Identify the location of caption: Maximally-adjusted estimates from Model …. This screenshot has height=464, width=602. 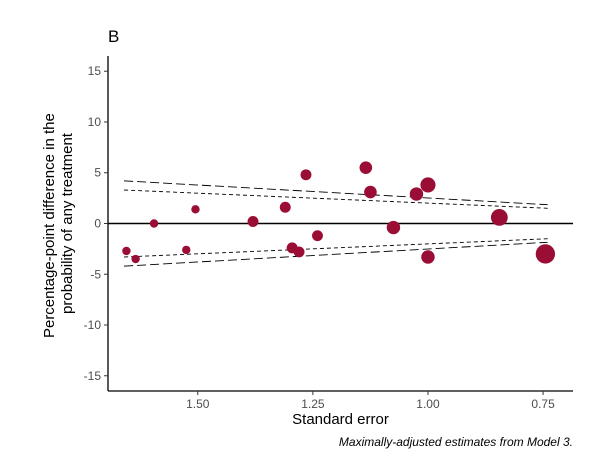
(456, 442).